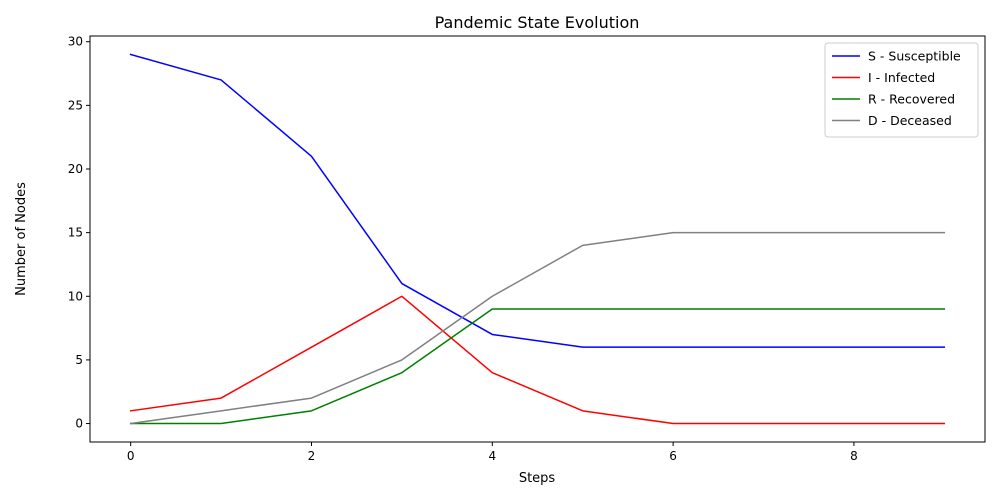 This screenshot has height=500, width=1000. I want to click on y-axis-ticks: 0 5 10 15 20 25 30, so click(79, 233).